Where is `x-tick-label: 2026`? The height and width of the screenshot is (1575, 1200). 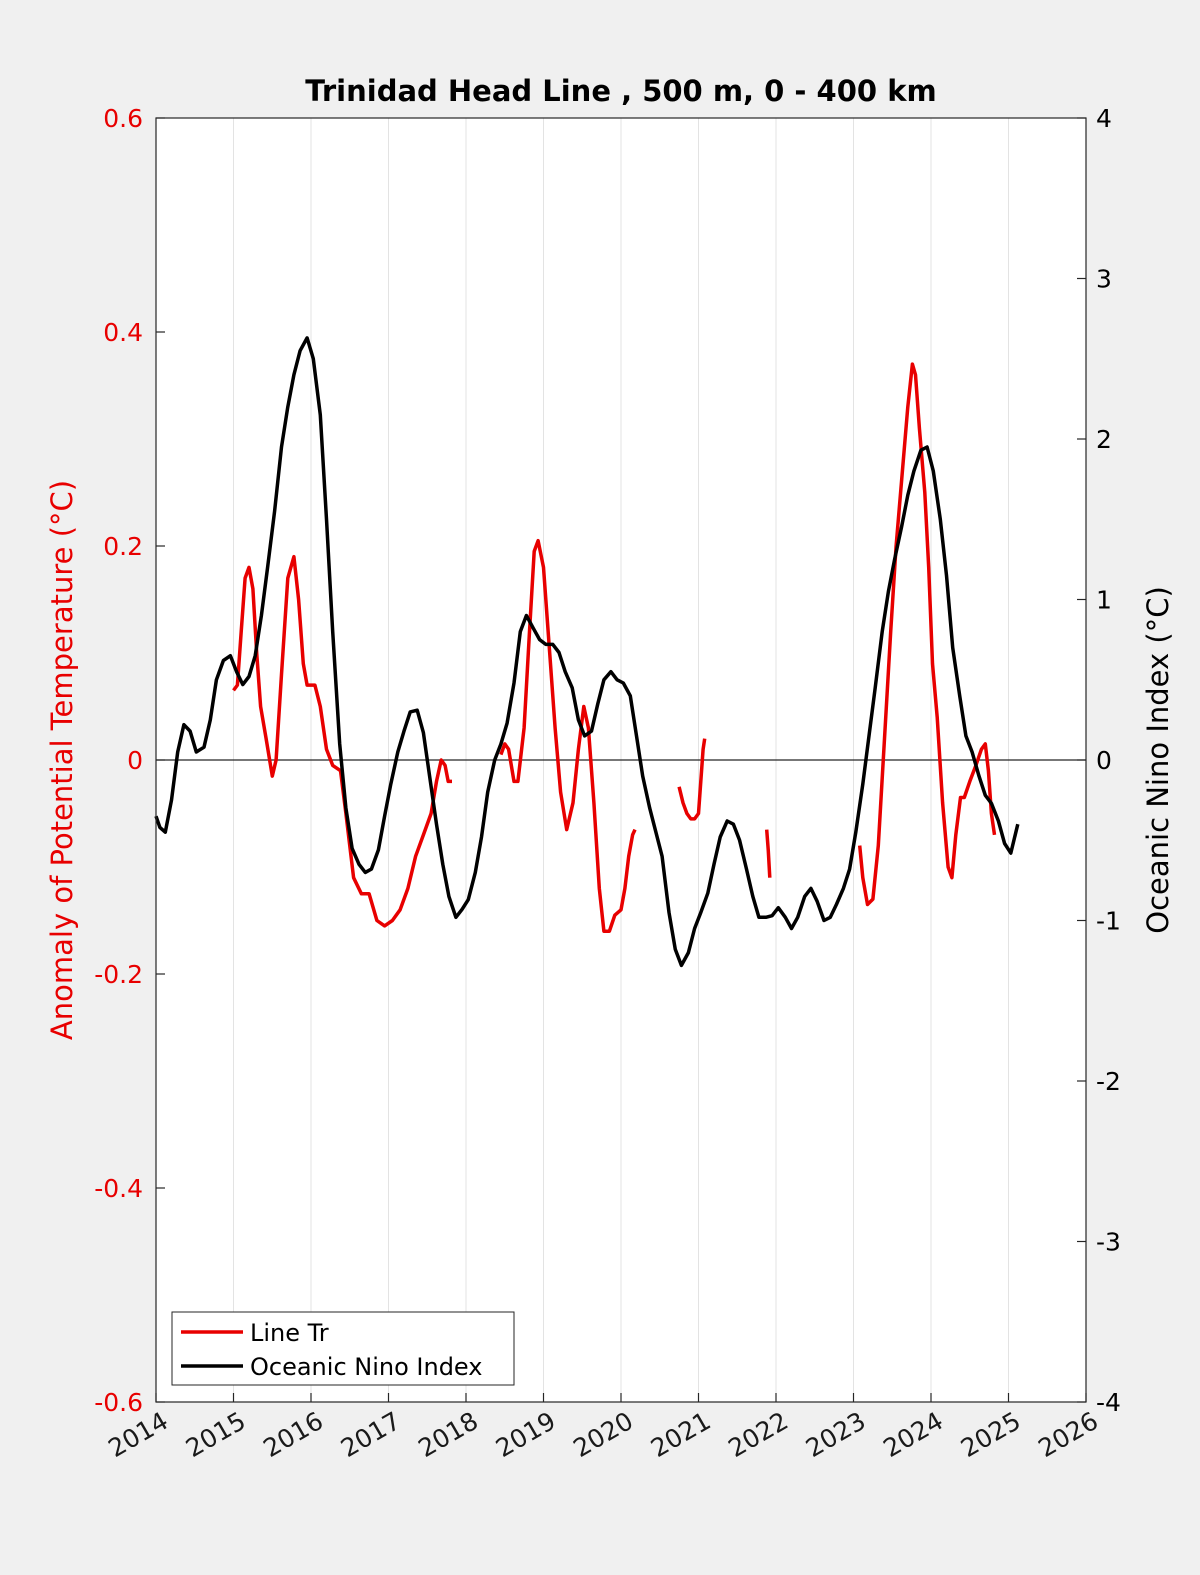
x-tick-label: 2026 is located at coordinates (1068, 1434).